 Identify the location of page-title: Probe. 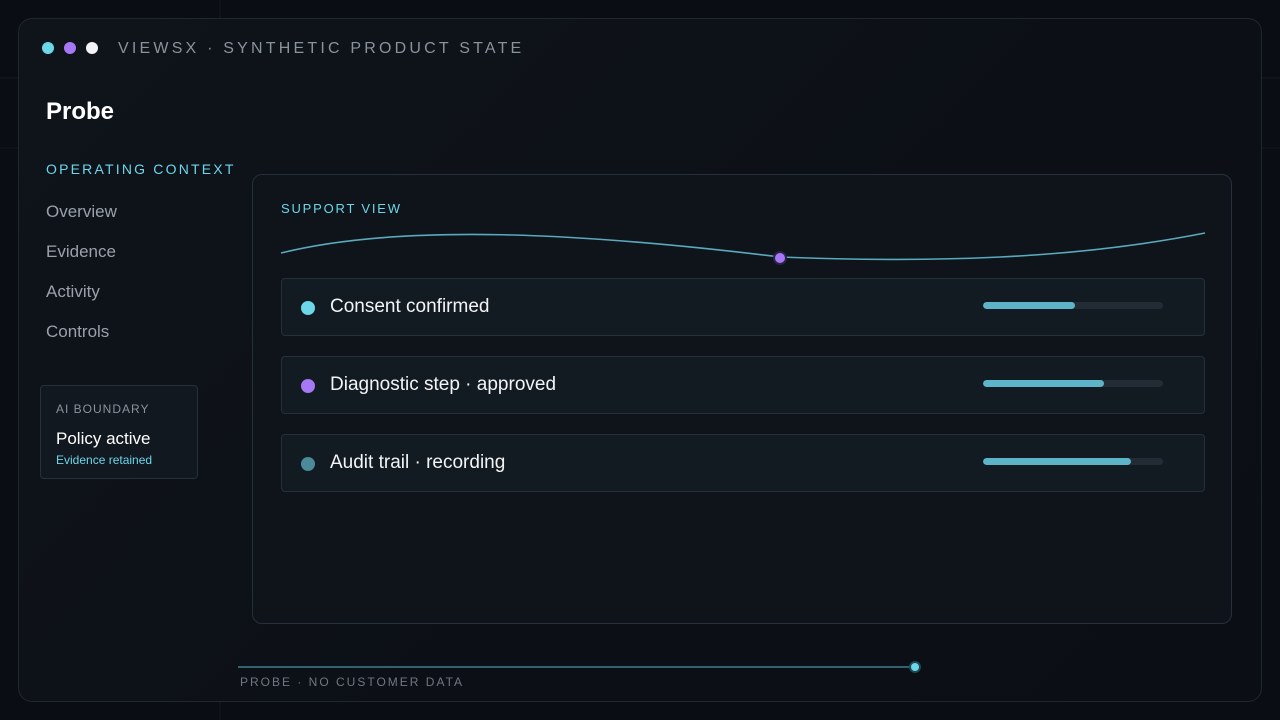
(80, 111).